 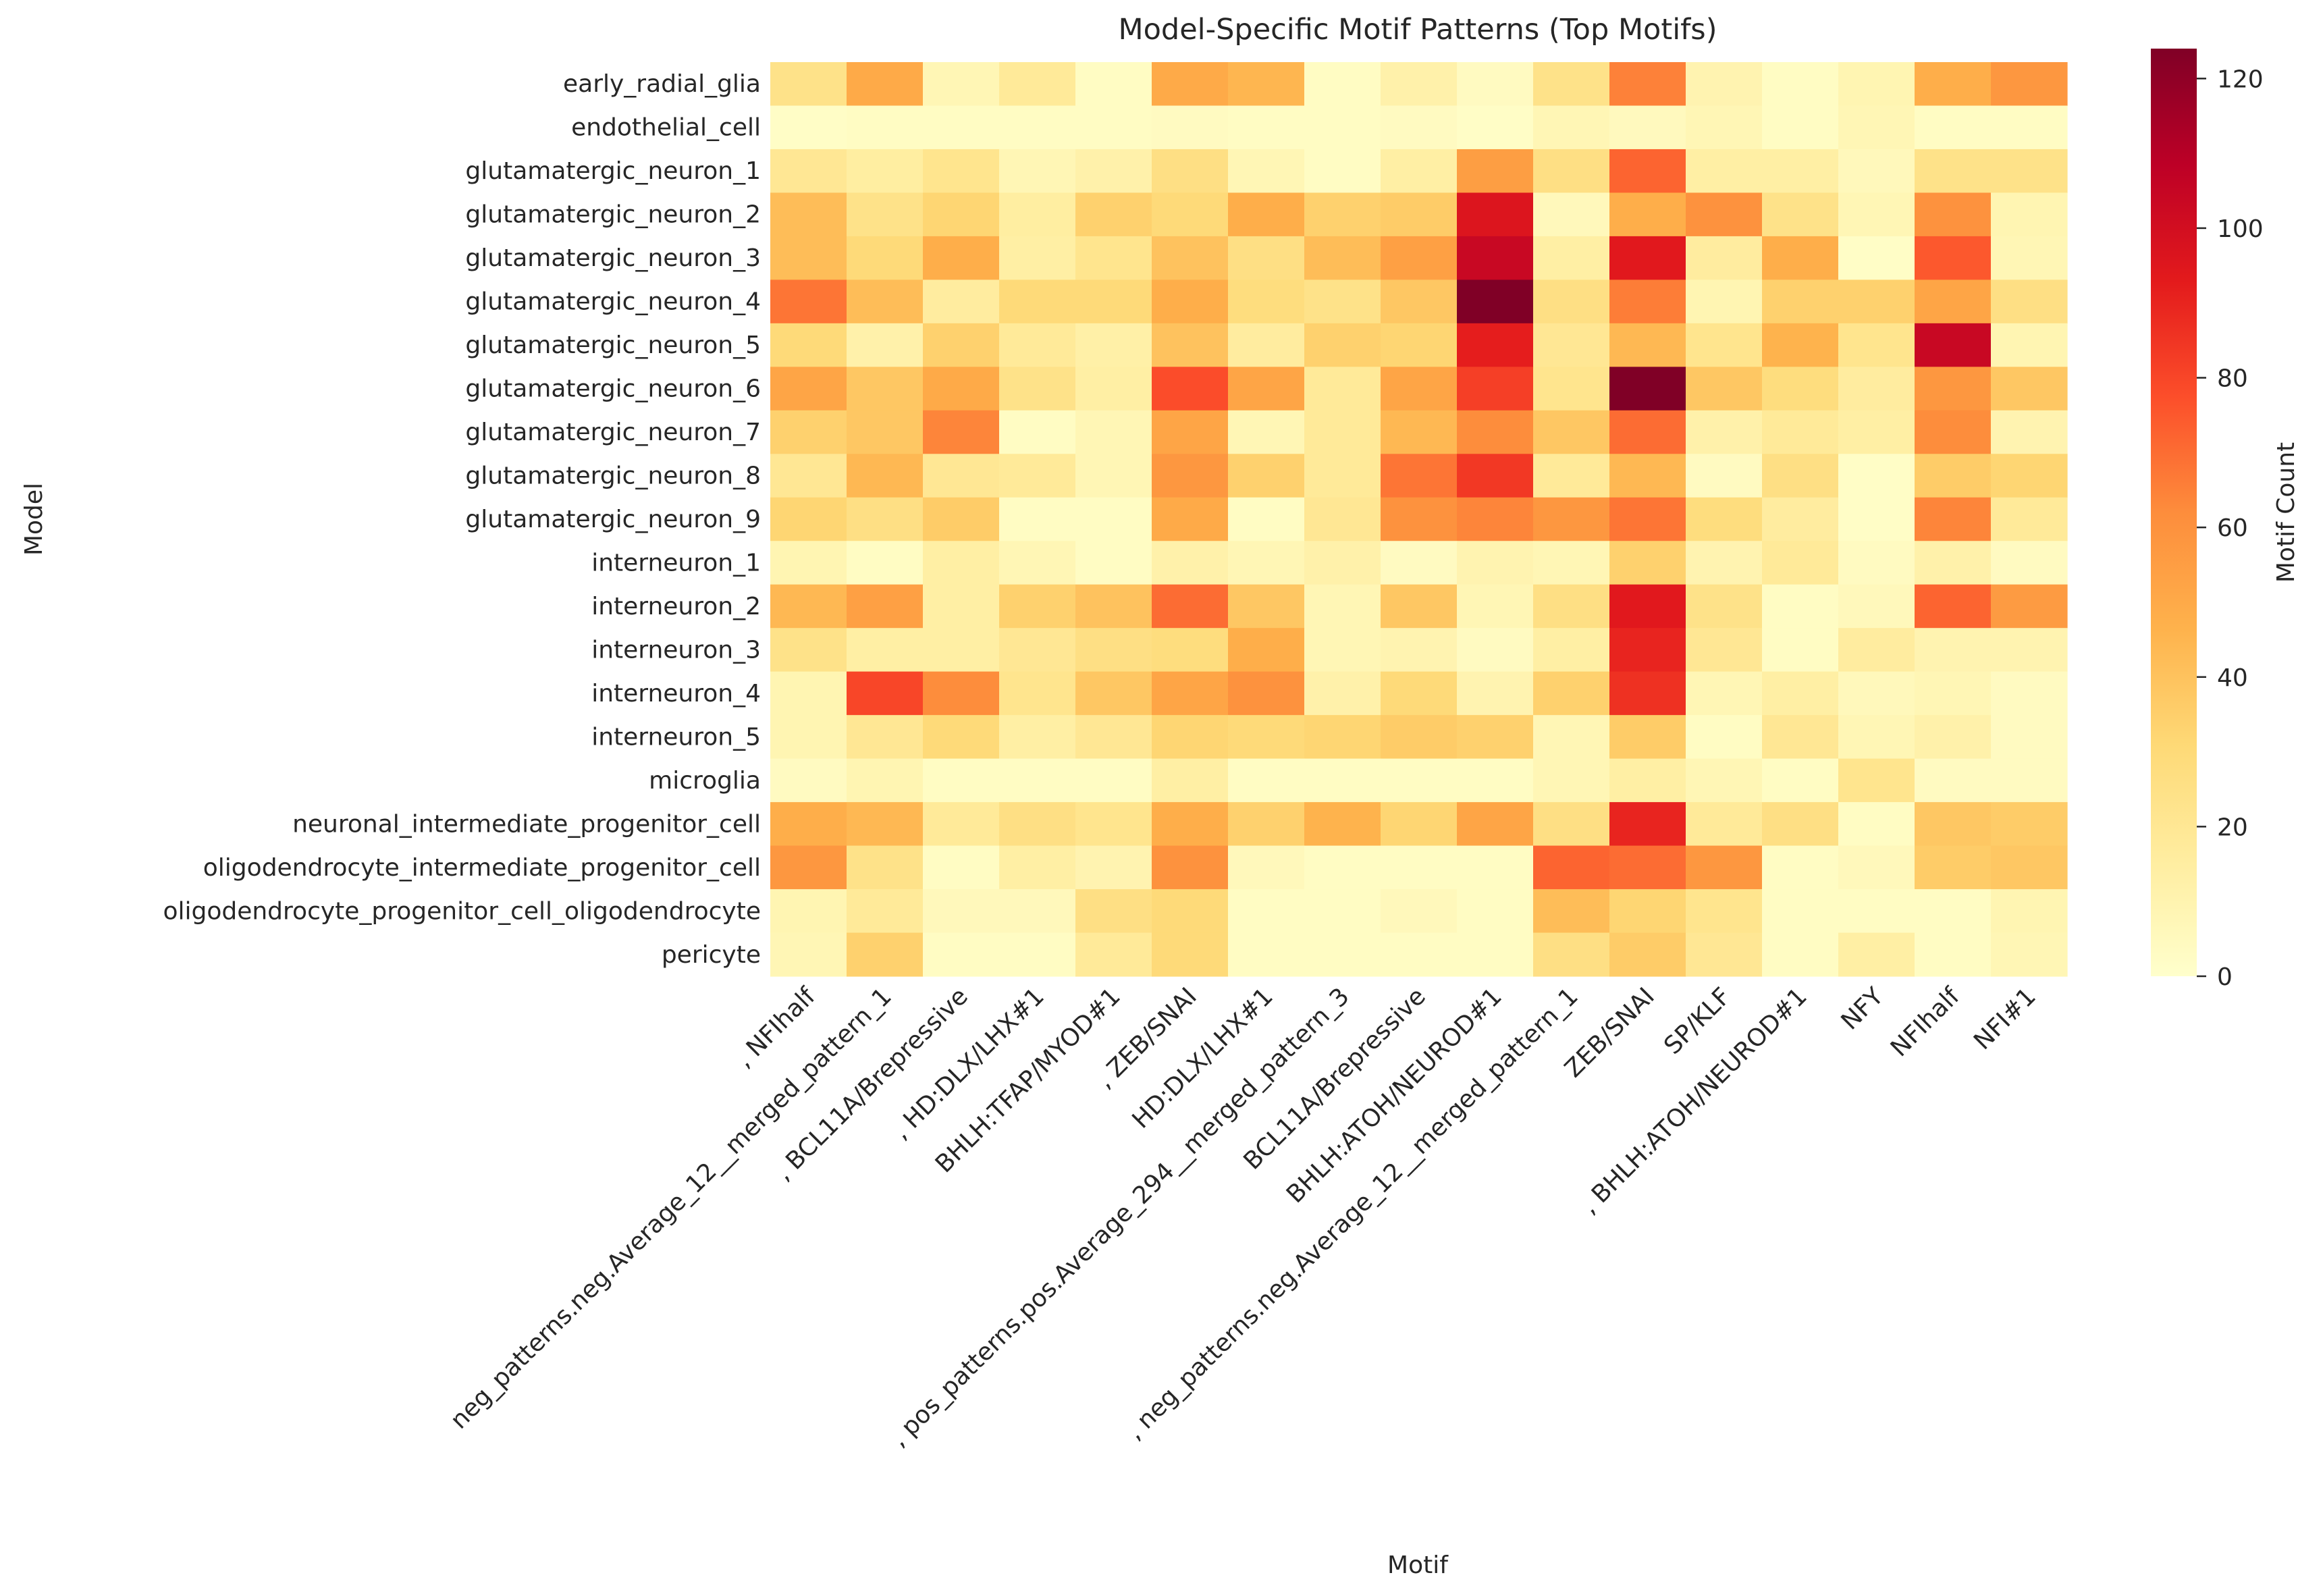 I want to click on colorbar-tick-label: 100, so click(x=2240, y=229).